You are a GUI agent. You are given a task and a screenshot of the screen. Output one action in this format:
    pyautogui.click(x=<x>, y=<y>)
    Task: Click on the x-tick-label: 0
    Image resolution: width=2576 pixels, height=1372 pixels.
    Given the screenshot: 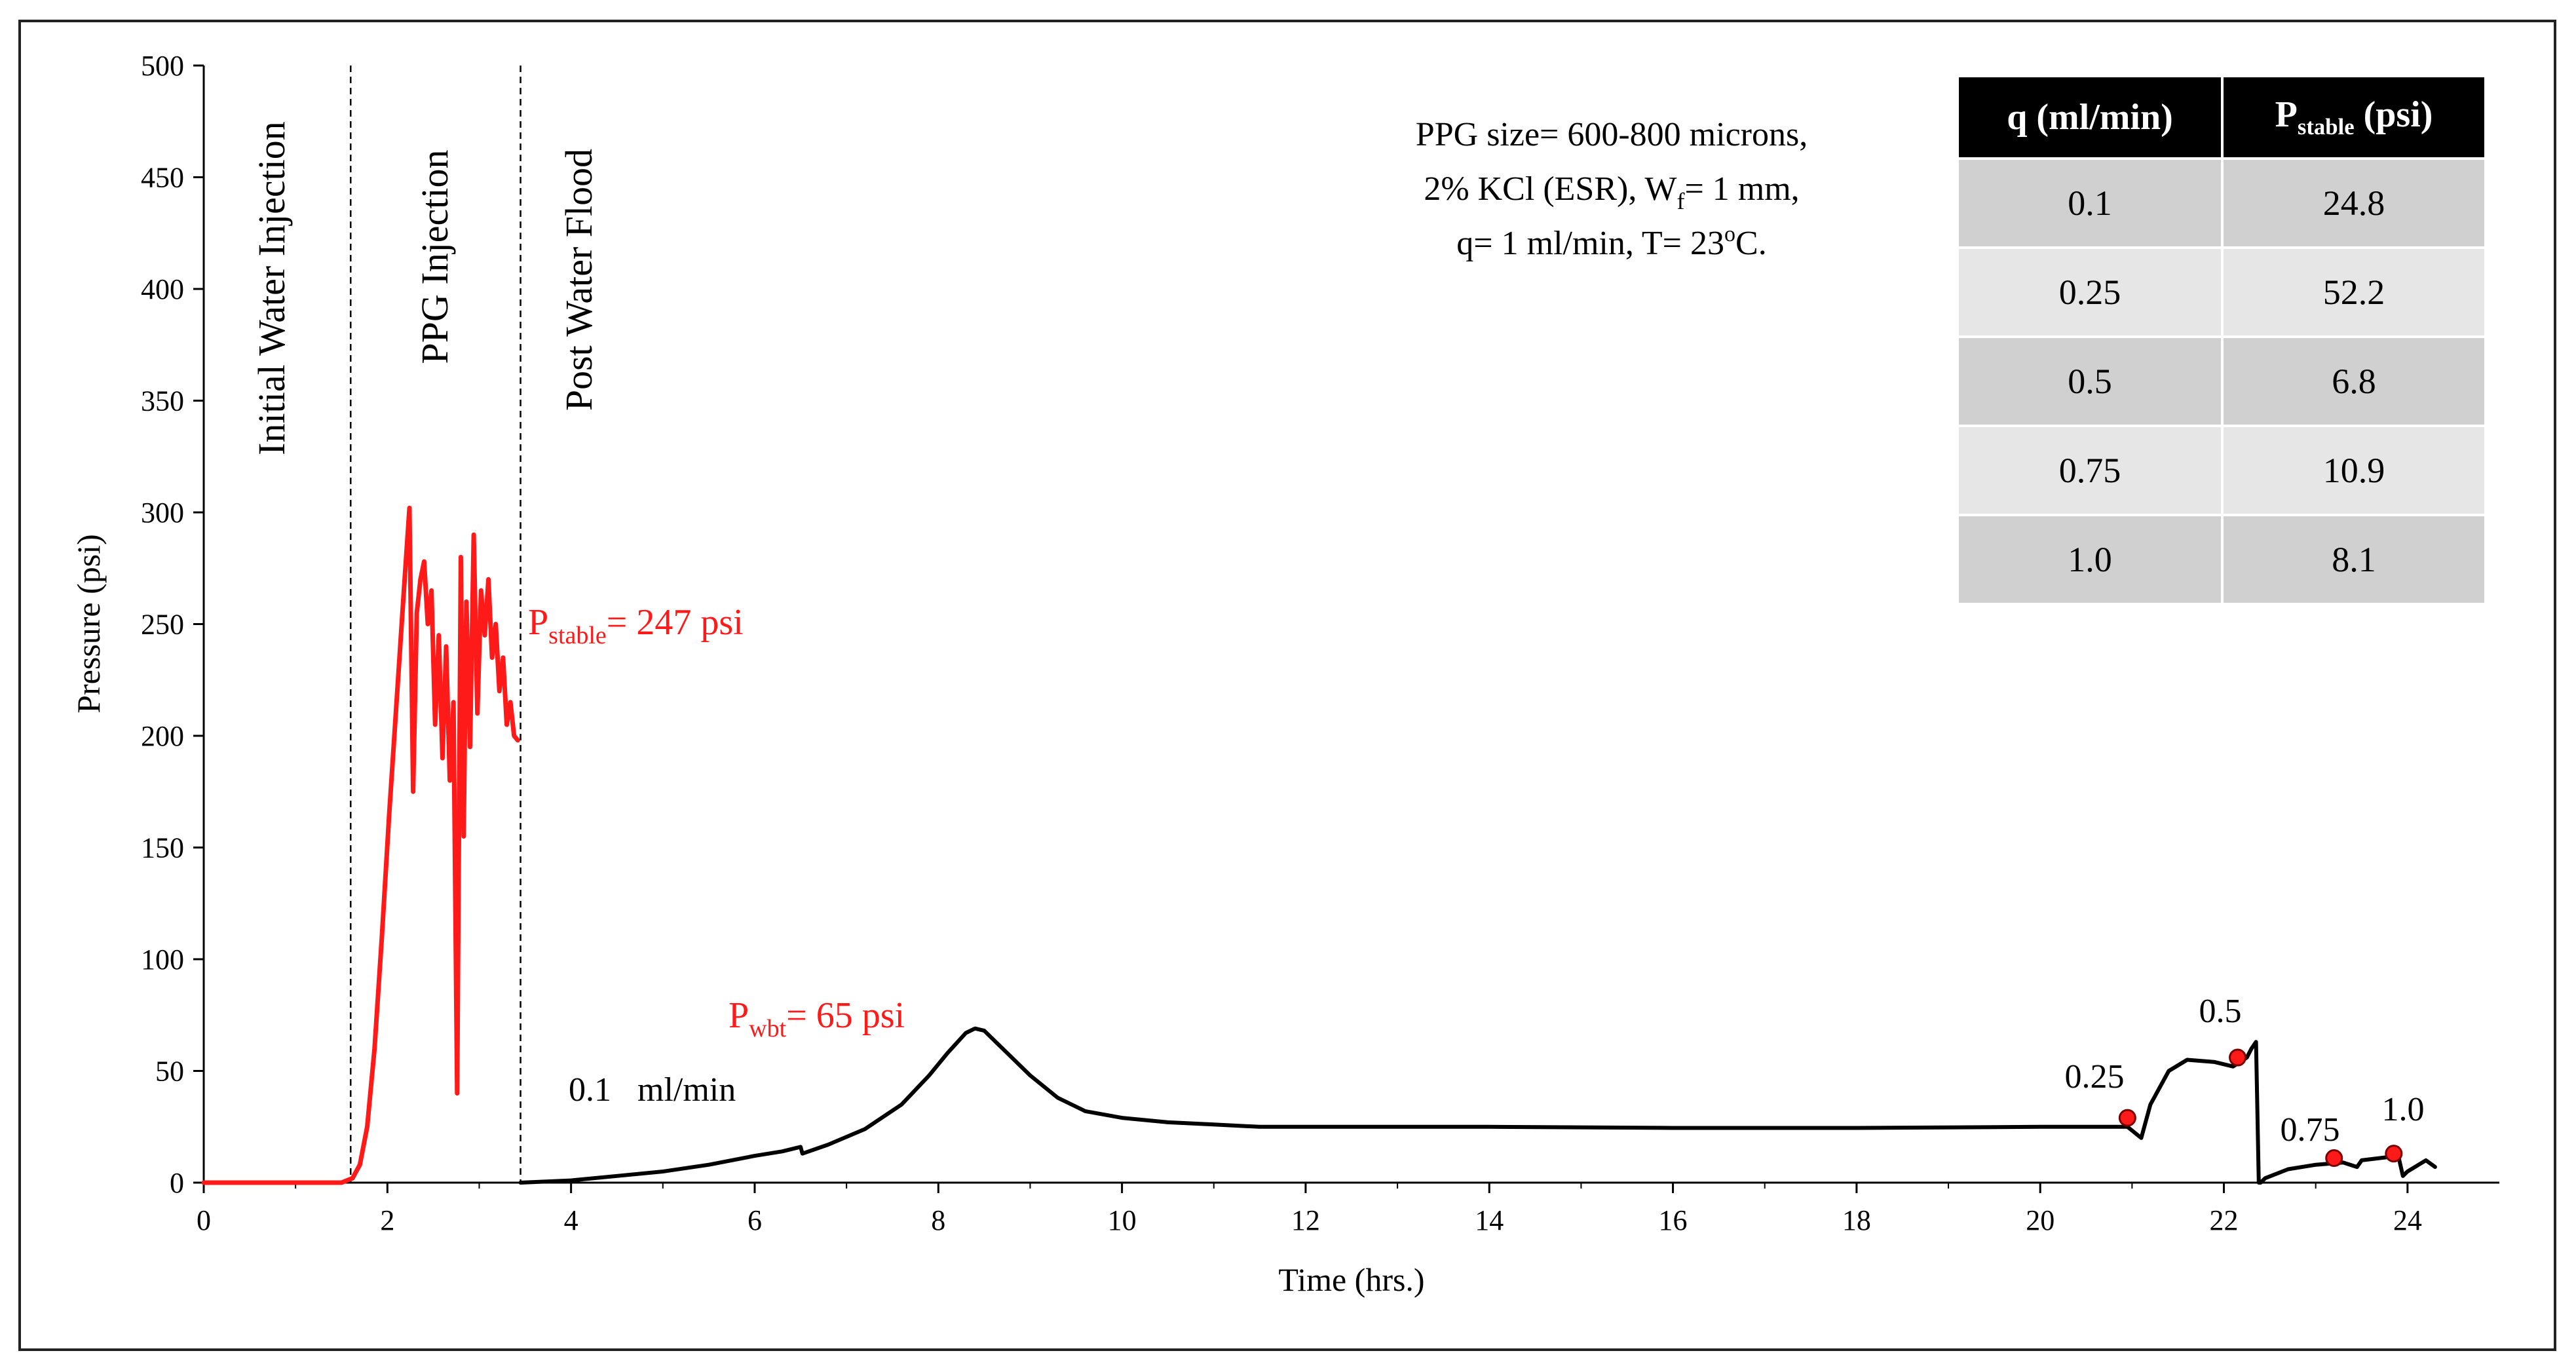 What is the action you would take?
    pyautogui.click(x=204, y=1220)
    